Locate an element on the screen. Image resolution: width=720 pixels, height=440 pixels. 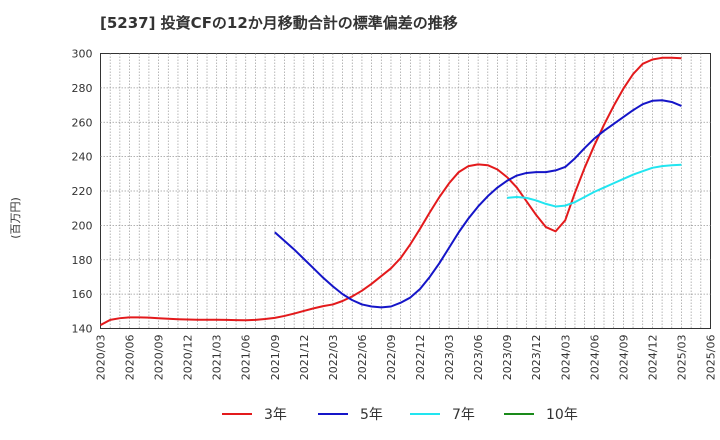
legend-label: 3年 is located at coordinates (275, 415).